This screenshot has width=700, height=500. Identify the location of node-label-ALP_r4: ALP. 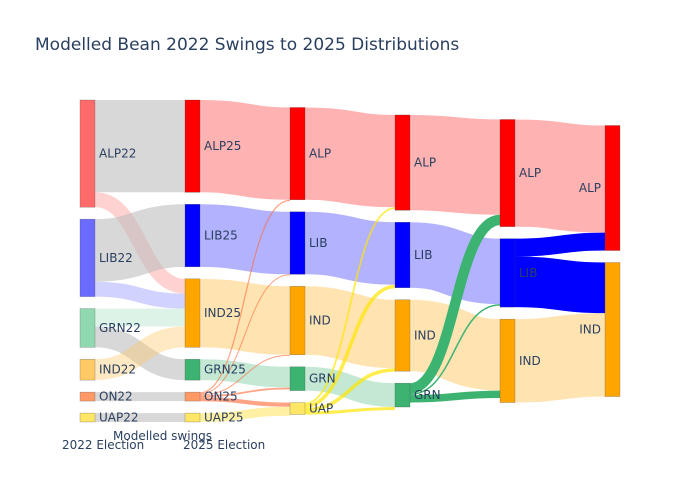
(590, 188).